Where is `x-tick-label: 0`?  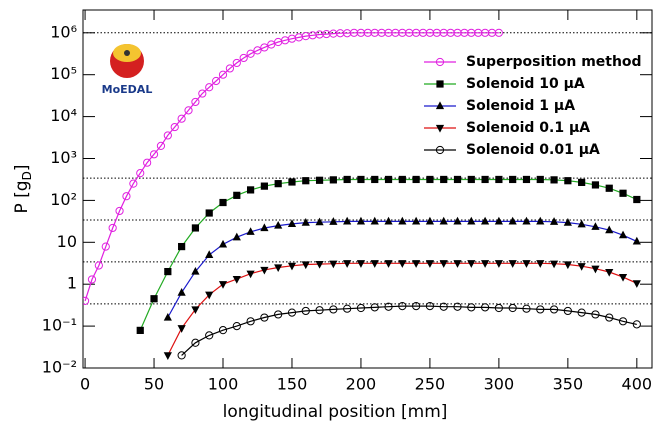
x-tick-label: 0 is located at coordinates (85, 384).